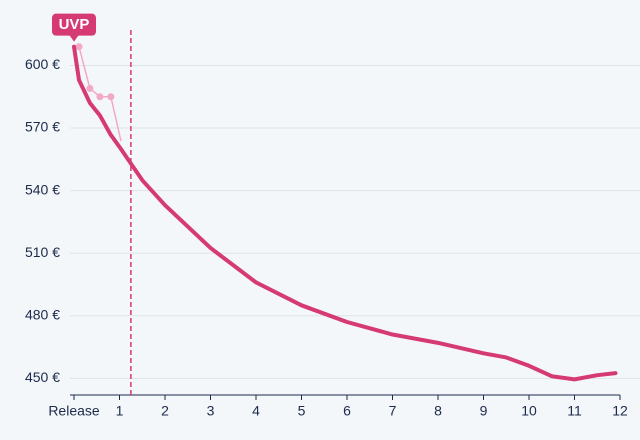 The width and height of the screenshot is (640, 440). I want to click on x-tick-label: 9, so click(484, 411).